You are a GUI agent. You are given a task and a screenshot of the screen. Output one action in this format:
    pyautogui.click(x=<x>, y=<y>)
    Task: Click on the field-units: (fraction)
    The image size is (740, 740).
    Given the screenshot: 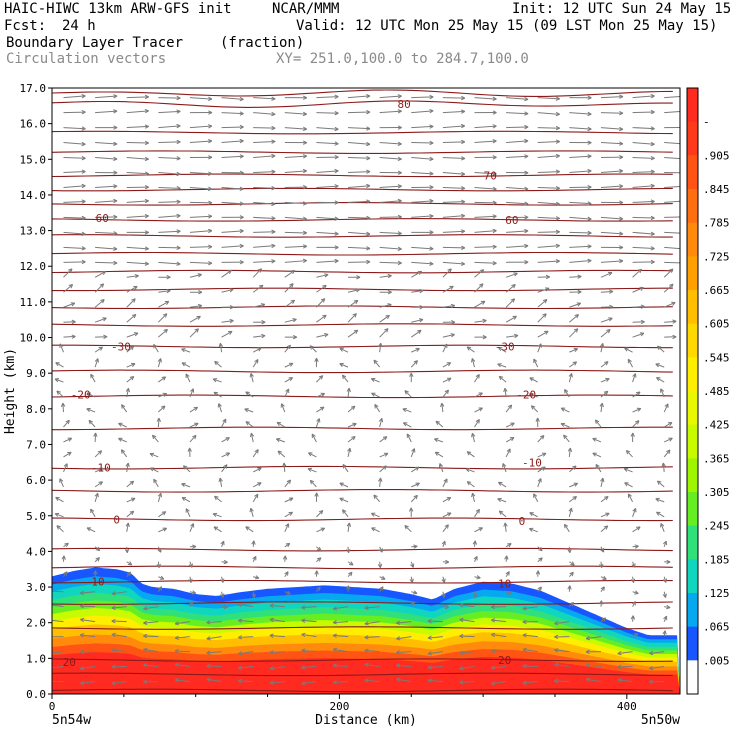 What is the action you would take?
    pyautogui.click(x=262, y=43)
    